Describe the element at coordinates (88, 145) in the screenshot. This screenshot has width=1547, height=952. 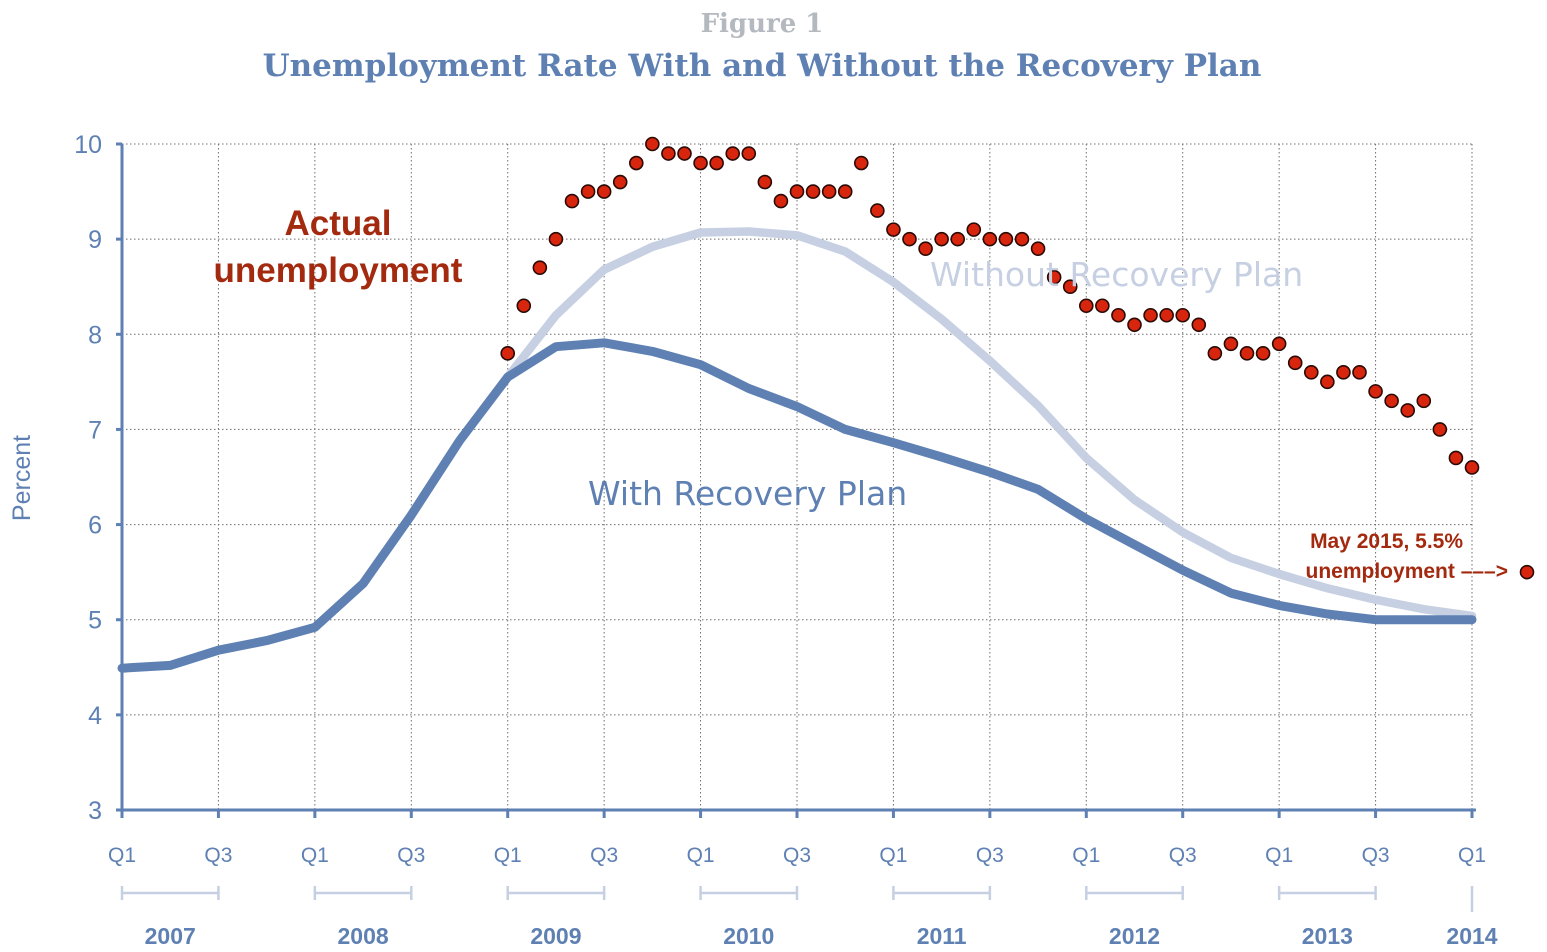
I see `y-tick-label: 10` at that location.